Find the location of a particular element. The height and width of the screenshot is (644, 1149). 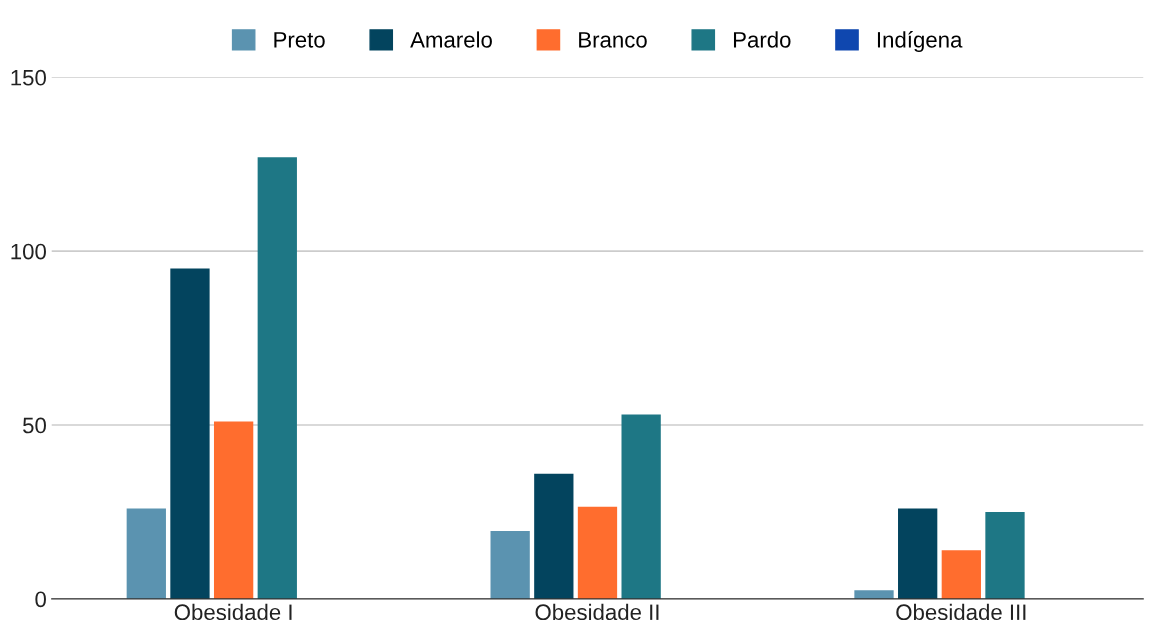

x-tick-label: Obesidade I is located at coordinates (233, 612).